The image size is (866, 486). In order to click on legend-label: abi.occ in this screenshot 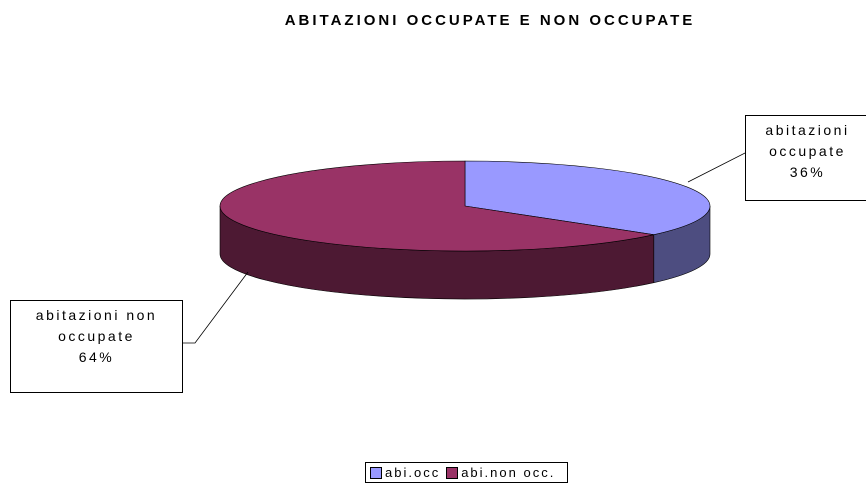, I will do `click(413, 472)`.